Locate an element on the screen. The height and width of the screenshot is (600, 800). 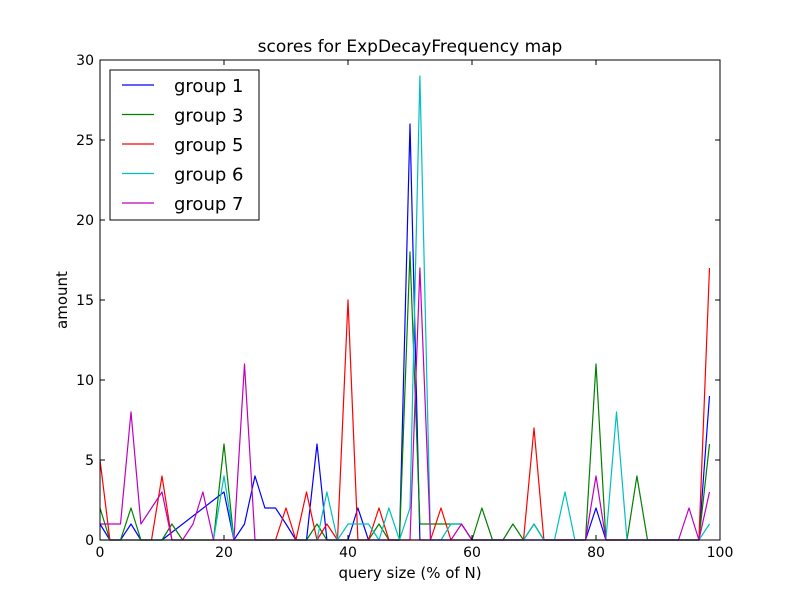
y-tick-label: 5 is located at coordinates (89, 461).